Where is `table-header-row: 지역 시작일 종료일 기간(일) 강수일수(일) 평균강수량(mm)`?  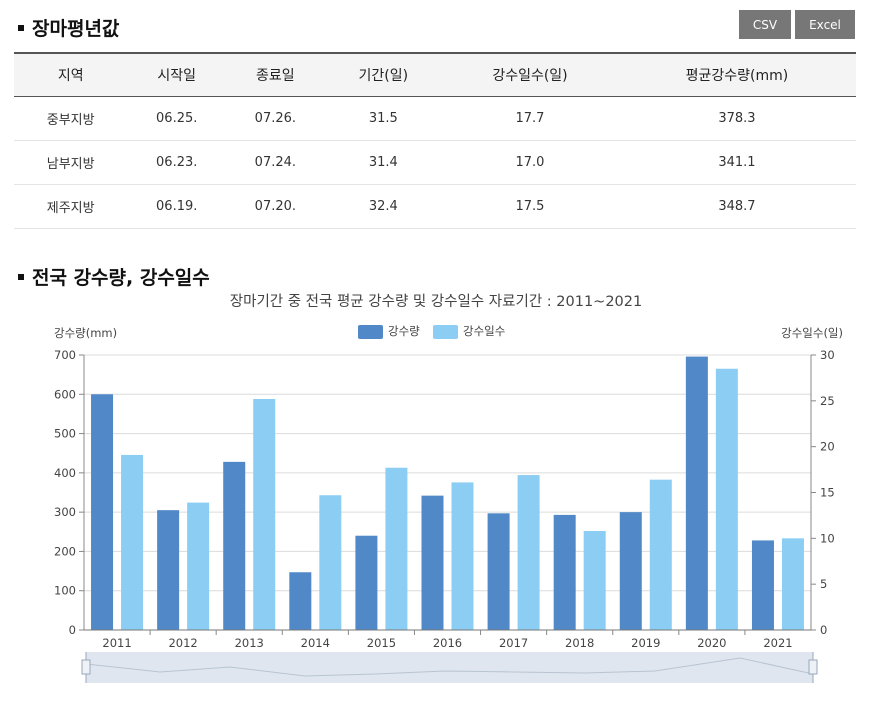 table-header-row: 지역 시작일 종료일 기간(일) 강수일수(일) 평균강수량(mm) is located at coordinates (435, 74).